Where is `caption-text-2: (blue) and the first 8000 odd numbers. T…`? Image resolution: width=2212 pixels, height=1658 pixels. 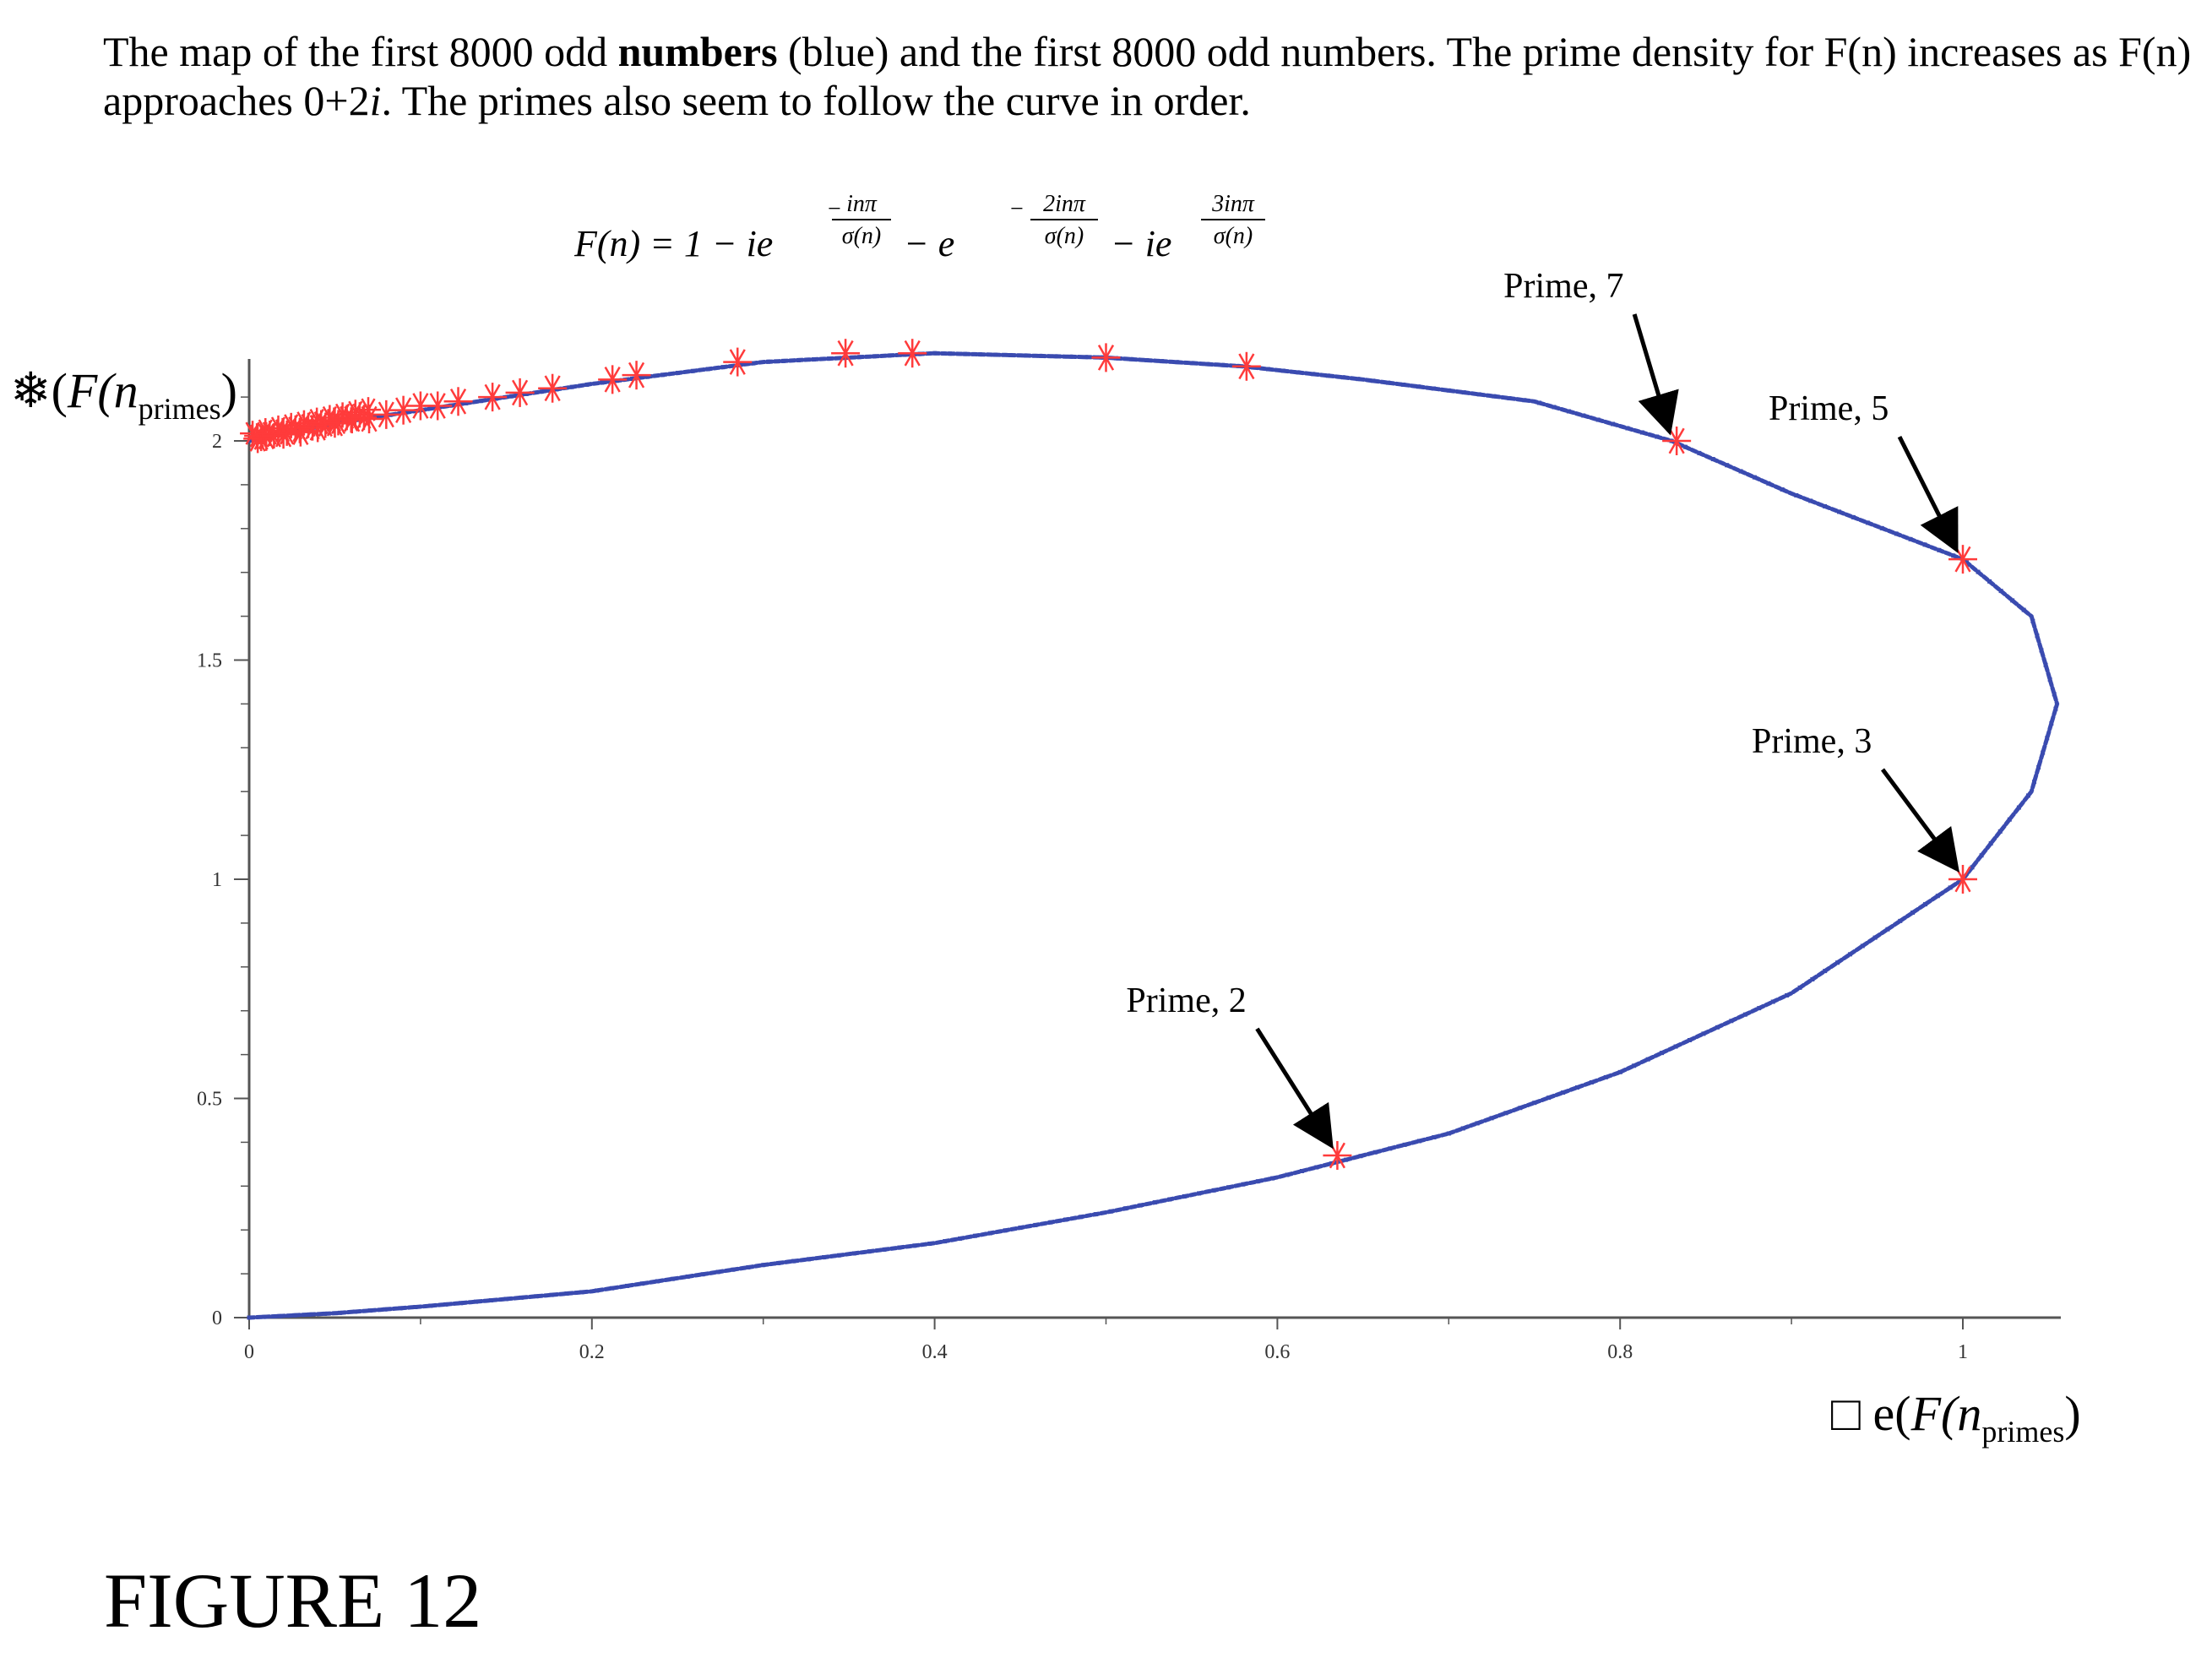 caption-text-2: (blue) and the first 8000 odd numbers. T… is located at coordinates (1147, 76).